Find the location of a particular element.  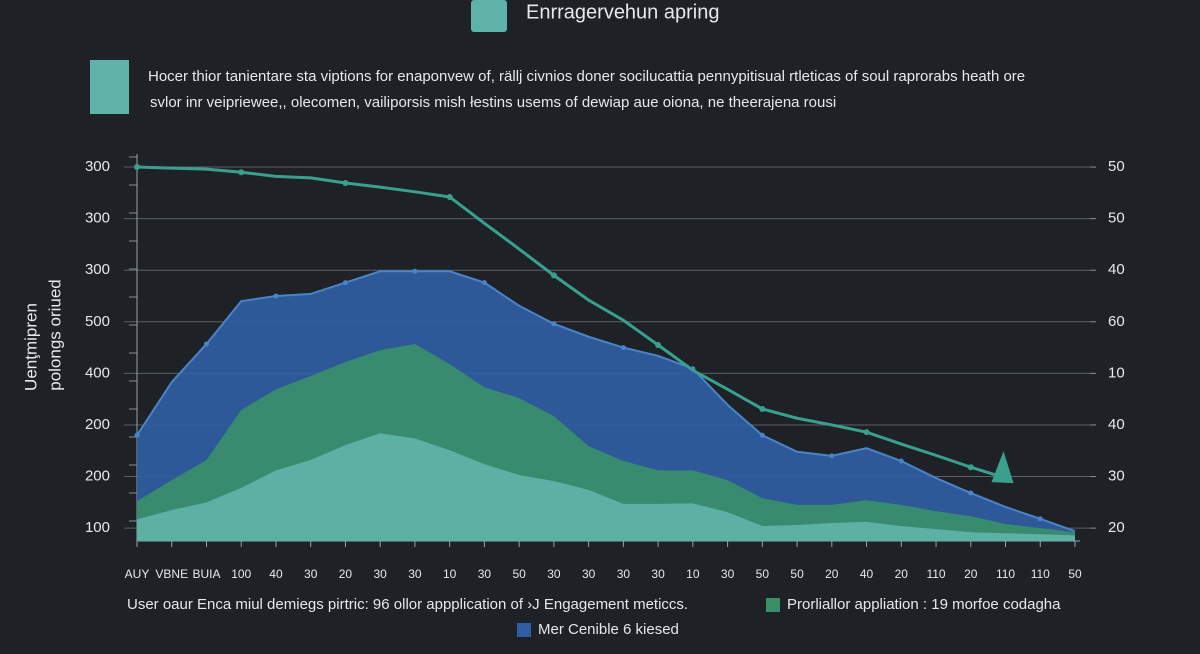

x-tick-label: 100 is located at coordinates (241, 574).